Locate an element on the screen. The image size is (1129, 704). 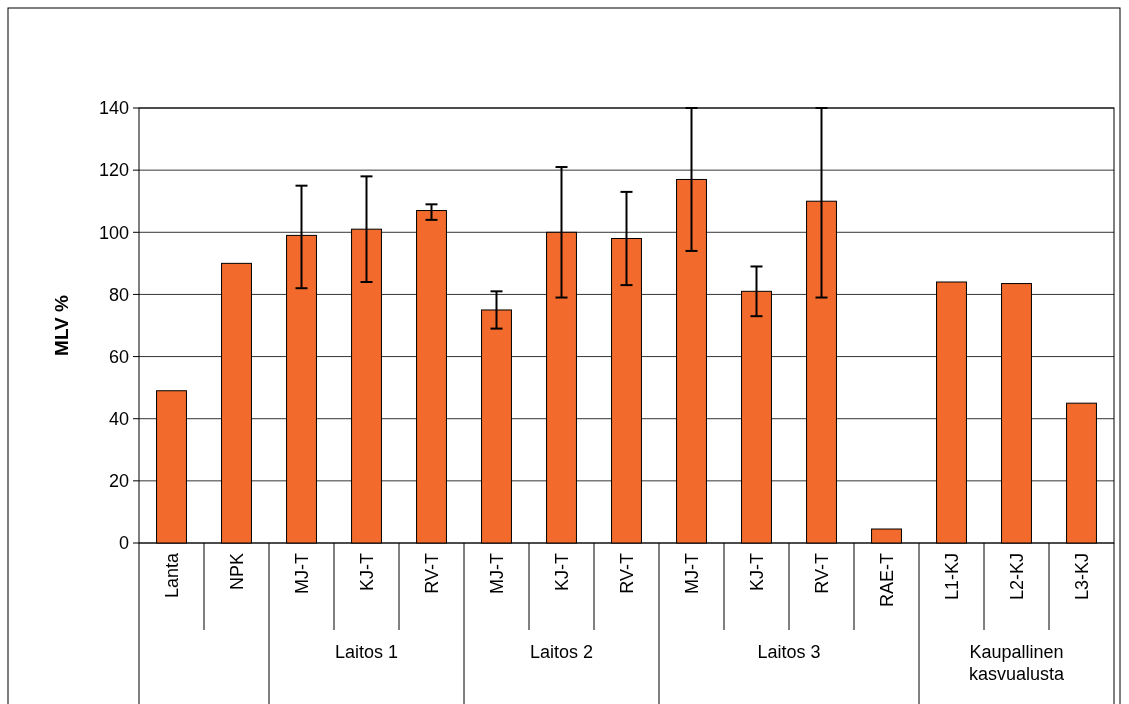
text: Laitos 1 is located at coordinates (366, 652).